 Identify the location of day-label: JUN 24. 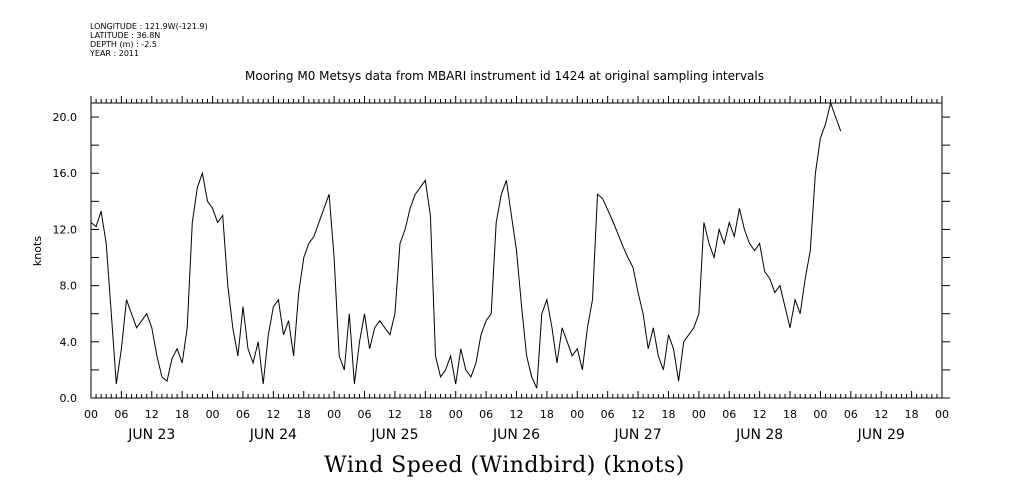
(273, 435).